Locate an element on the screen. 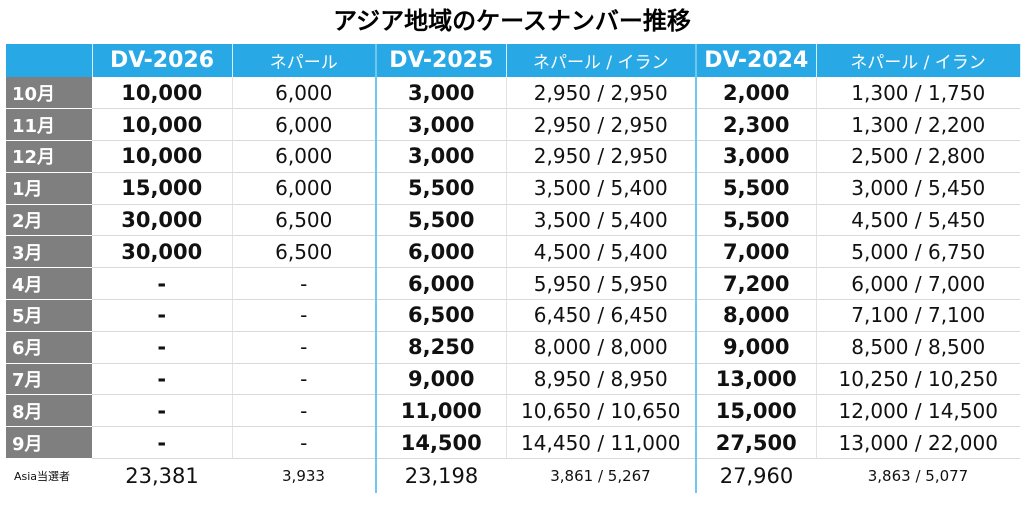 The height and width of the screenshot is (518, 1024). month-cell: 3月 is located at coordinates (49, 252).